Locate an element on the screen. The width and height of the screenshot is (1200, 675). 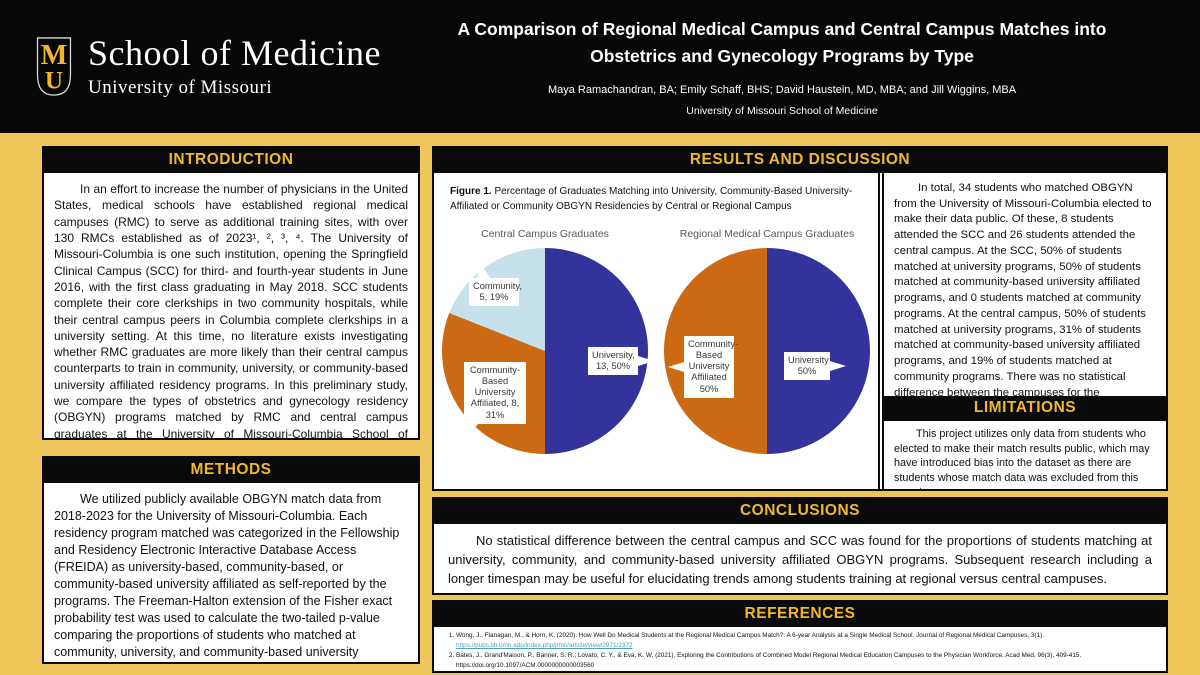
regional-pie-title: Regional Medical Campus Graduates is located at coordinates (767, 234).